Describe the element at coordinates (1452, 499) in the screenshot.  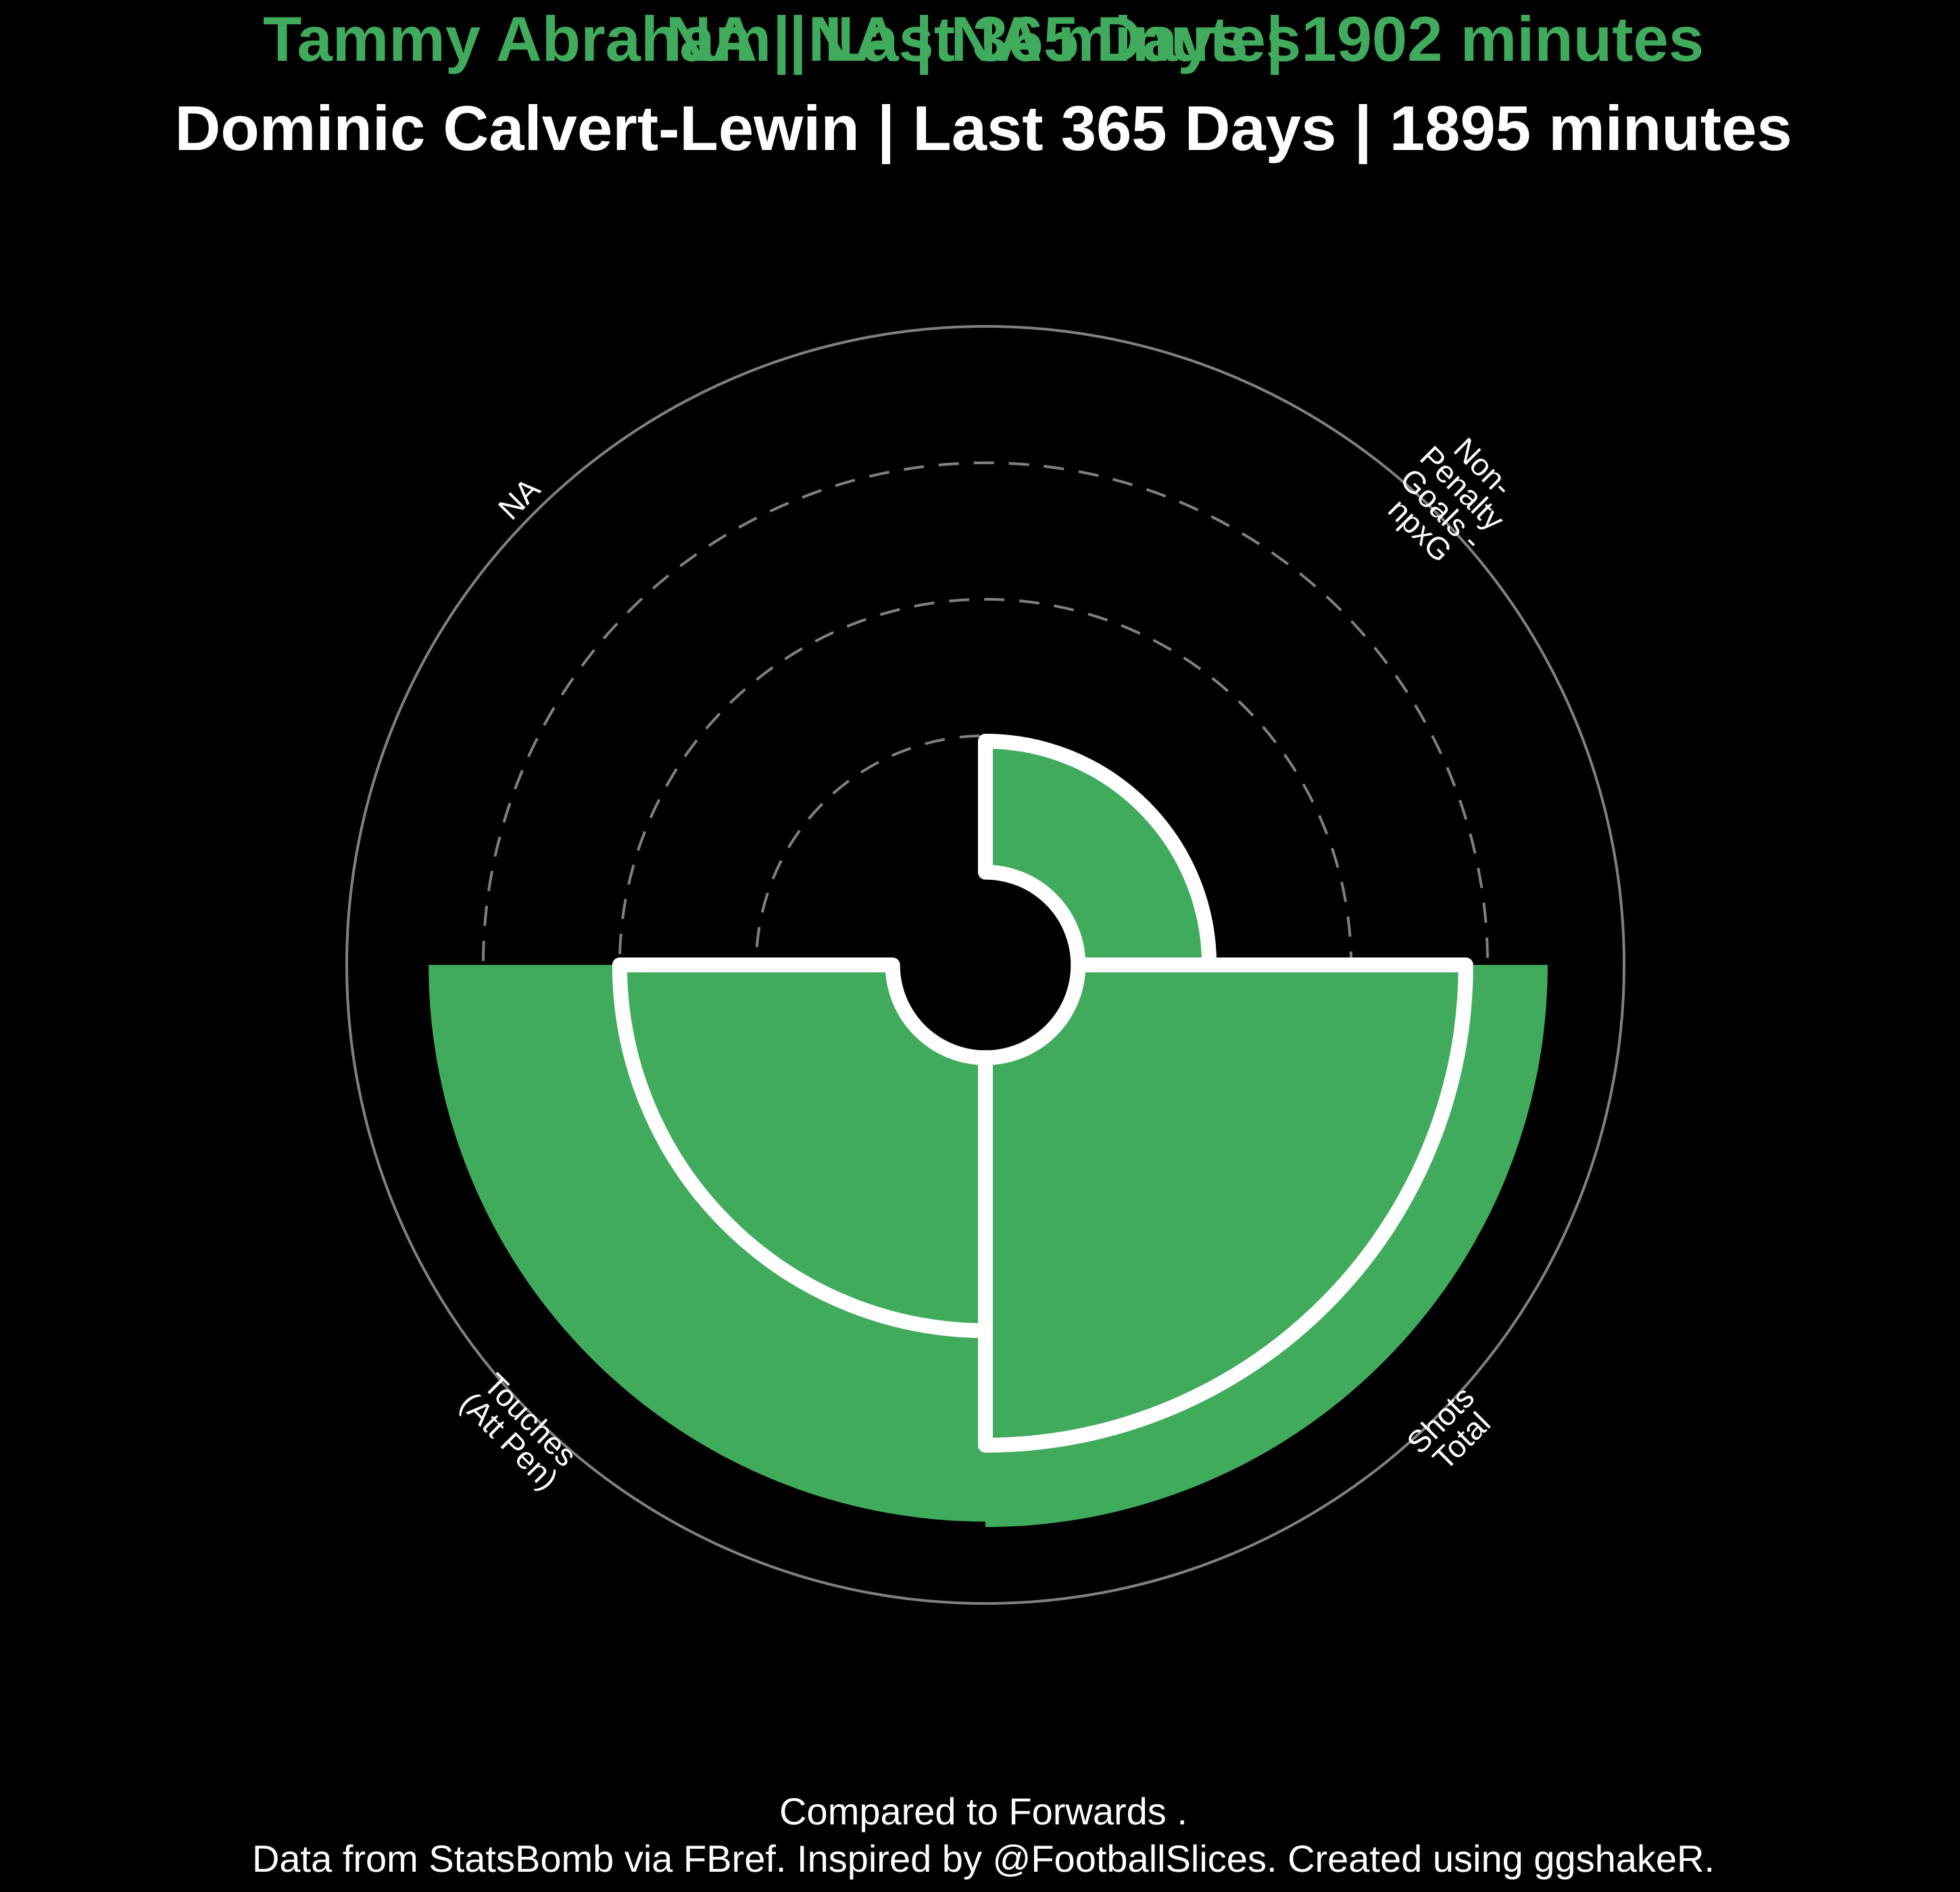
I see `category-label-0: Non-PenaltyGoals -npxG` at that location.